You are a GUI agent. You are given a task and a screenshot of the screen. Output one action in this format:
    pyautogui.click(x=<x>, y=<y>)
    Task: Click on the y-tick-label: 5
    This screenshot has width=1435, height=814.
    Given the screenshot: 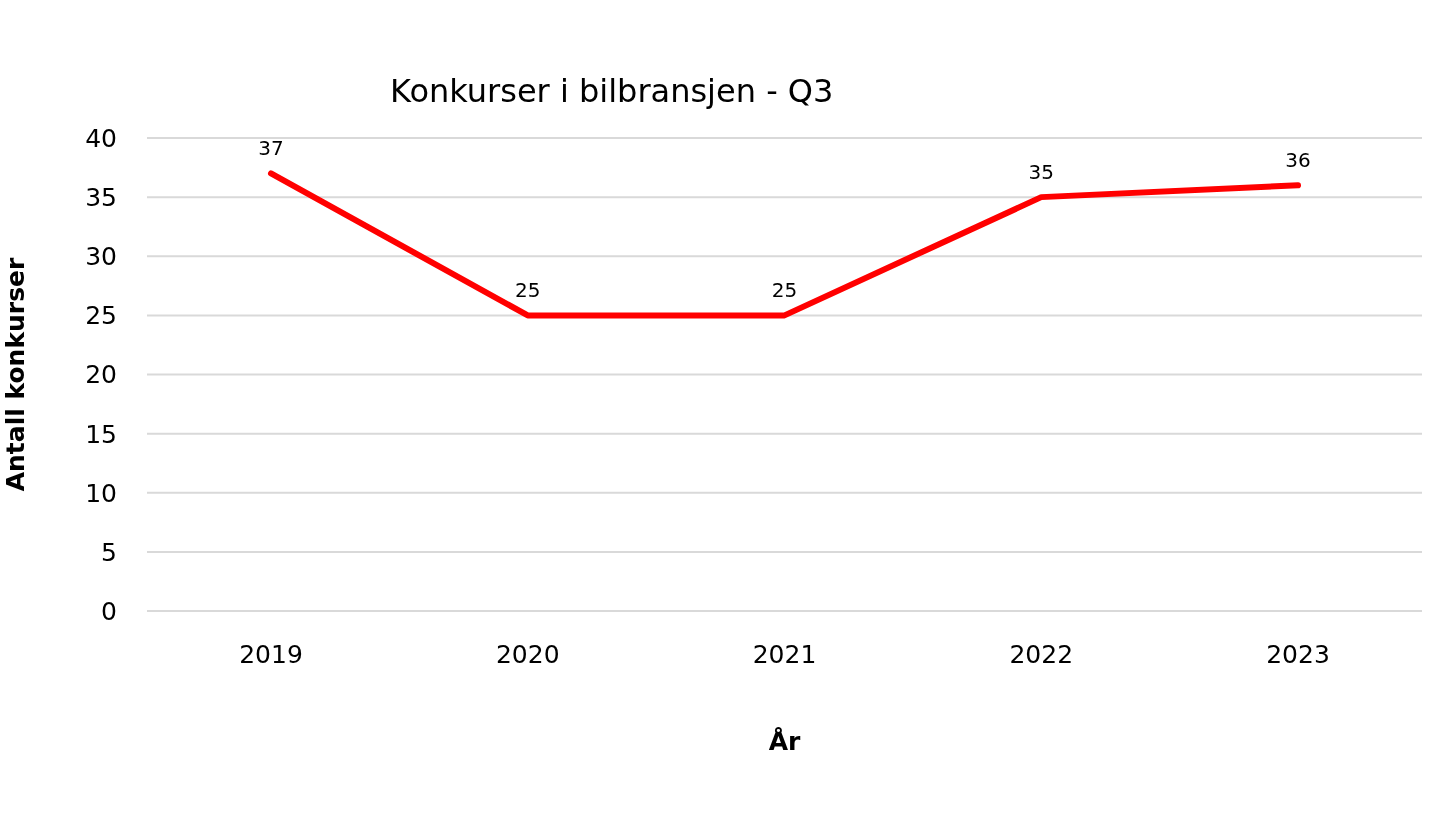 What is the action you would take?
    pyautogui.click(x=109, y=552)
    